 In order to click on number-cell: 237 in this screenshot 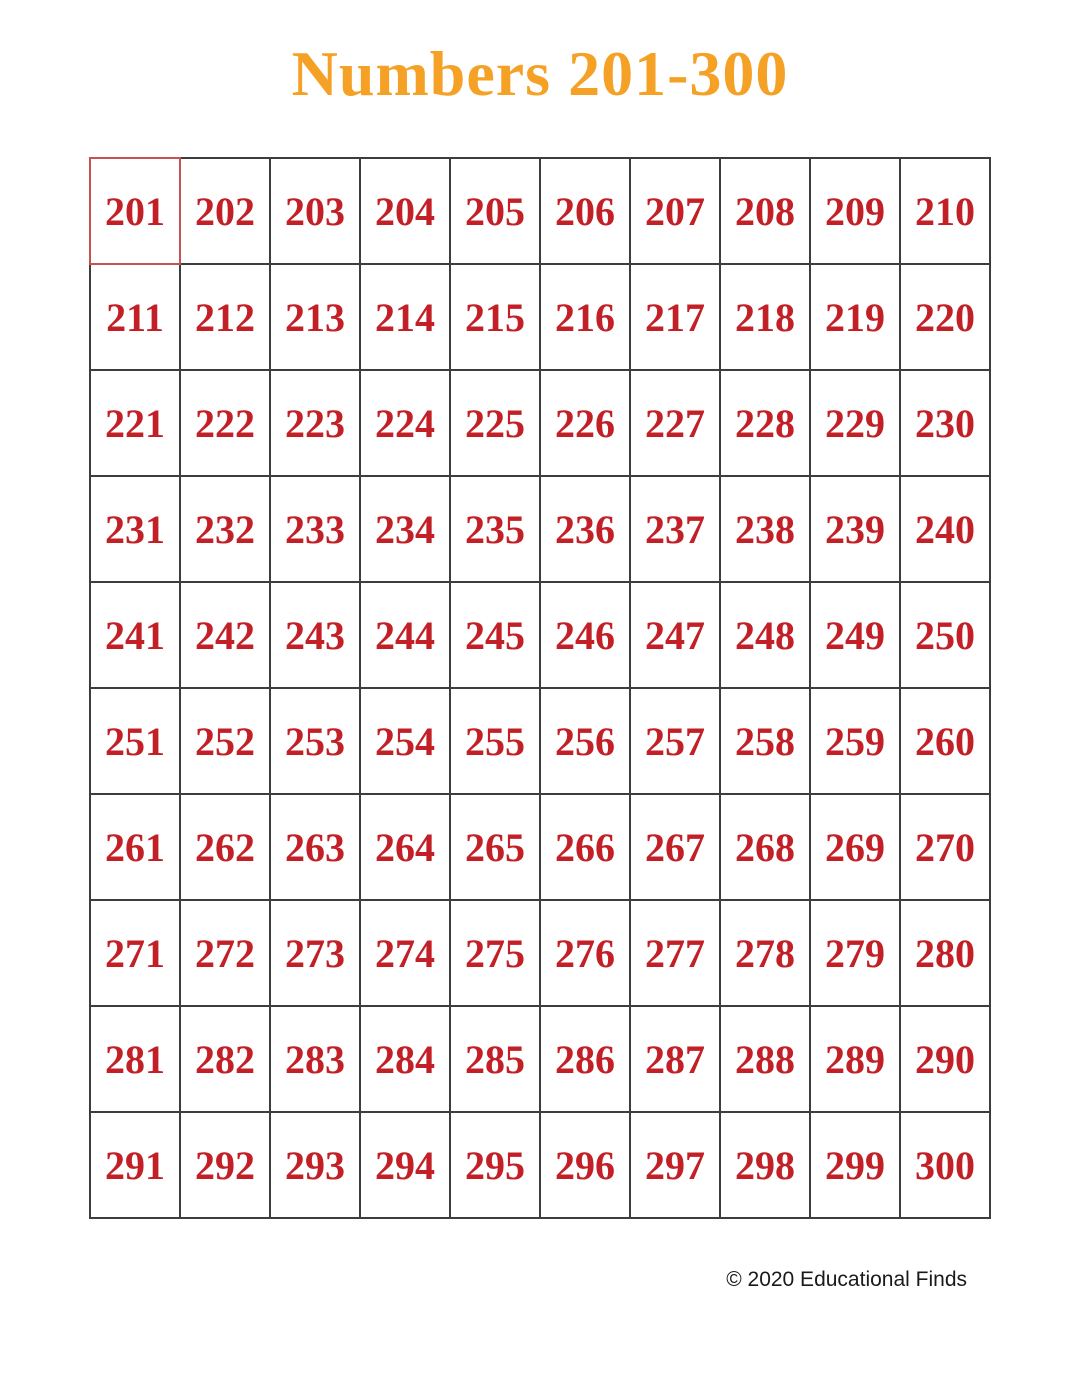, I will do `click(675, 529)`.